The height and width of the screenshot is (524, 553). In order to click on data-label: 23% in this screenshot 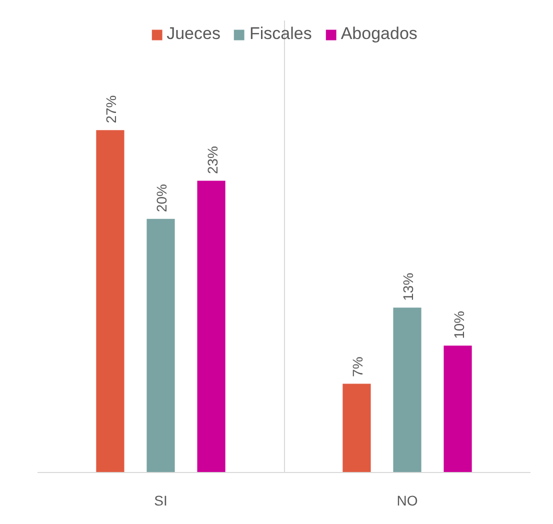, I will do `click(212, 160)`.